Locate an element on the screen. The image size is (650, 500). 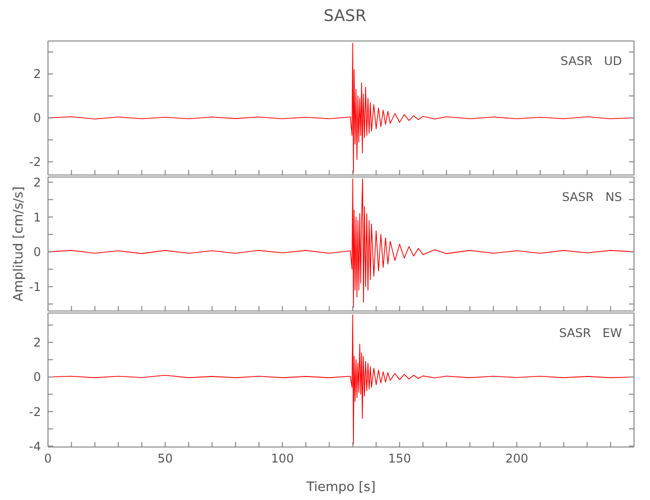
annotation: SASR UD is located at coordinates (591, 61).